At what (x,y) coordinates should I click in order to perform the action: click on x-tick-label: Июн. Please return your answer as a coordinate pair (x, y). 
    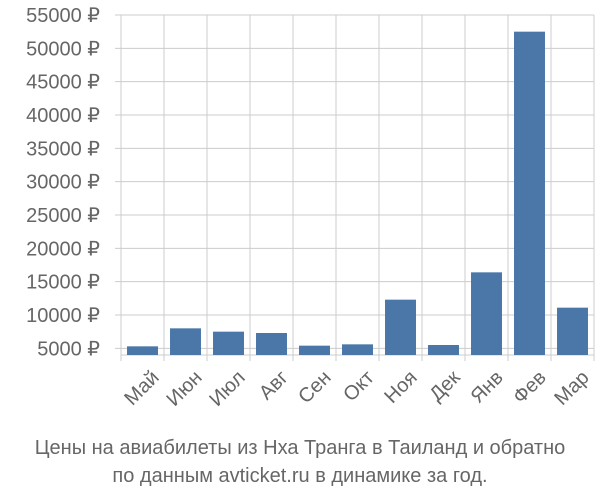
    Looking at the image, I should click on (185, 389).